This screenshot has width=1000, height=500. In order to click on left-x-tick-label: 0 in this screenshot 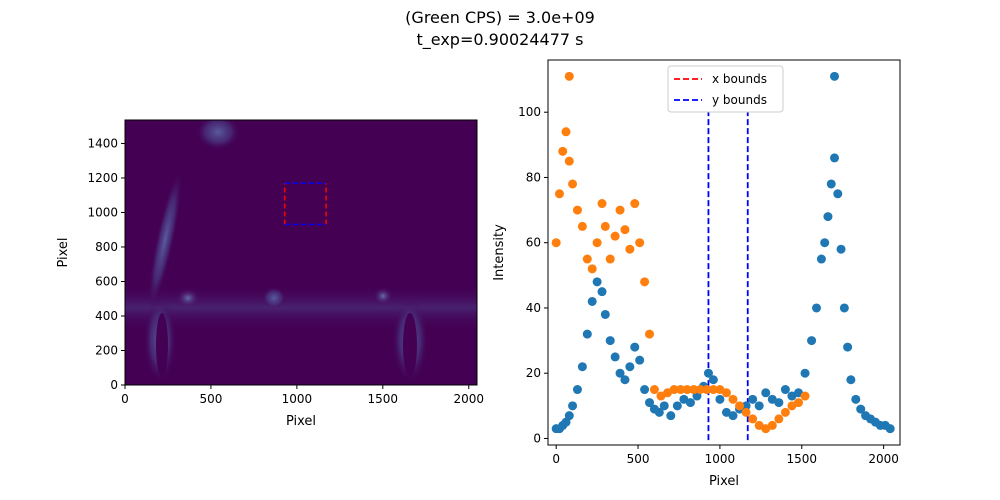, I will do `click(125, 399)`.